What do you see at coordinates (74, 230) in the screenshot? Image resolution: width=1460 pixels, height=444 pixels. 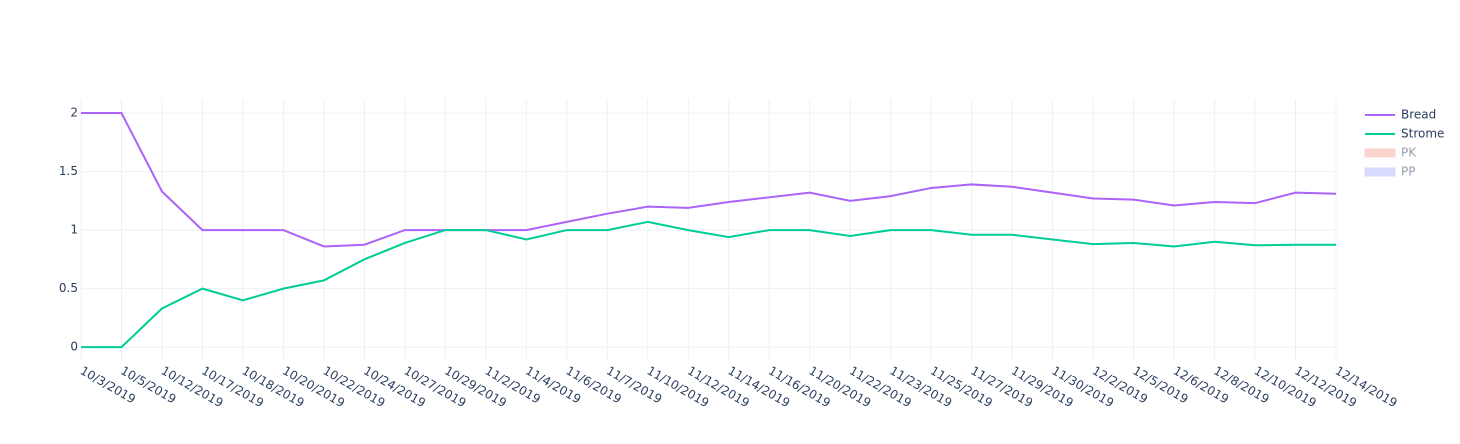 I see `y-tick-label: 1` at bounding box center [74, 230].